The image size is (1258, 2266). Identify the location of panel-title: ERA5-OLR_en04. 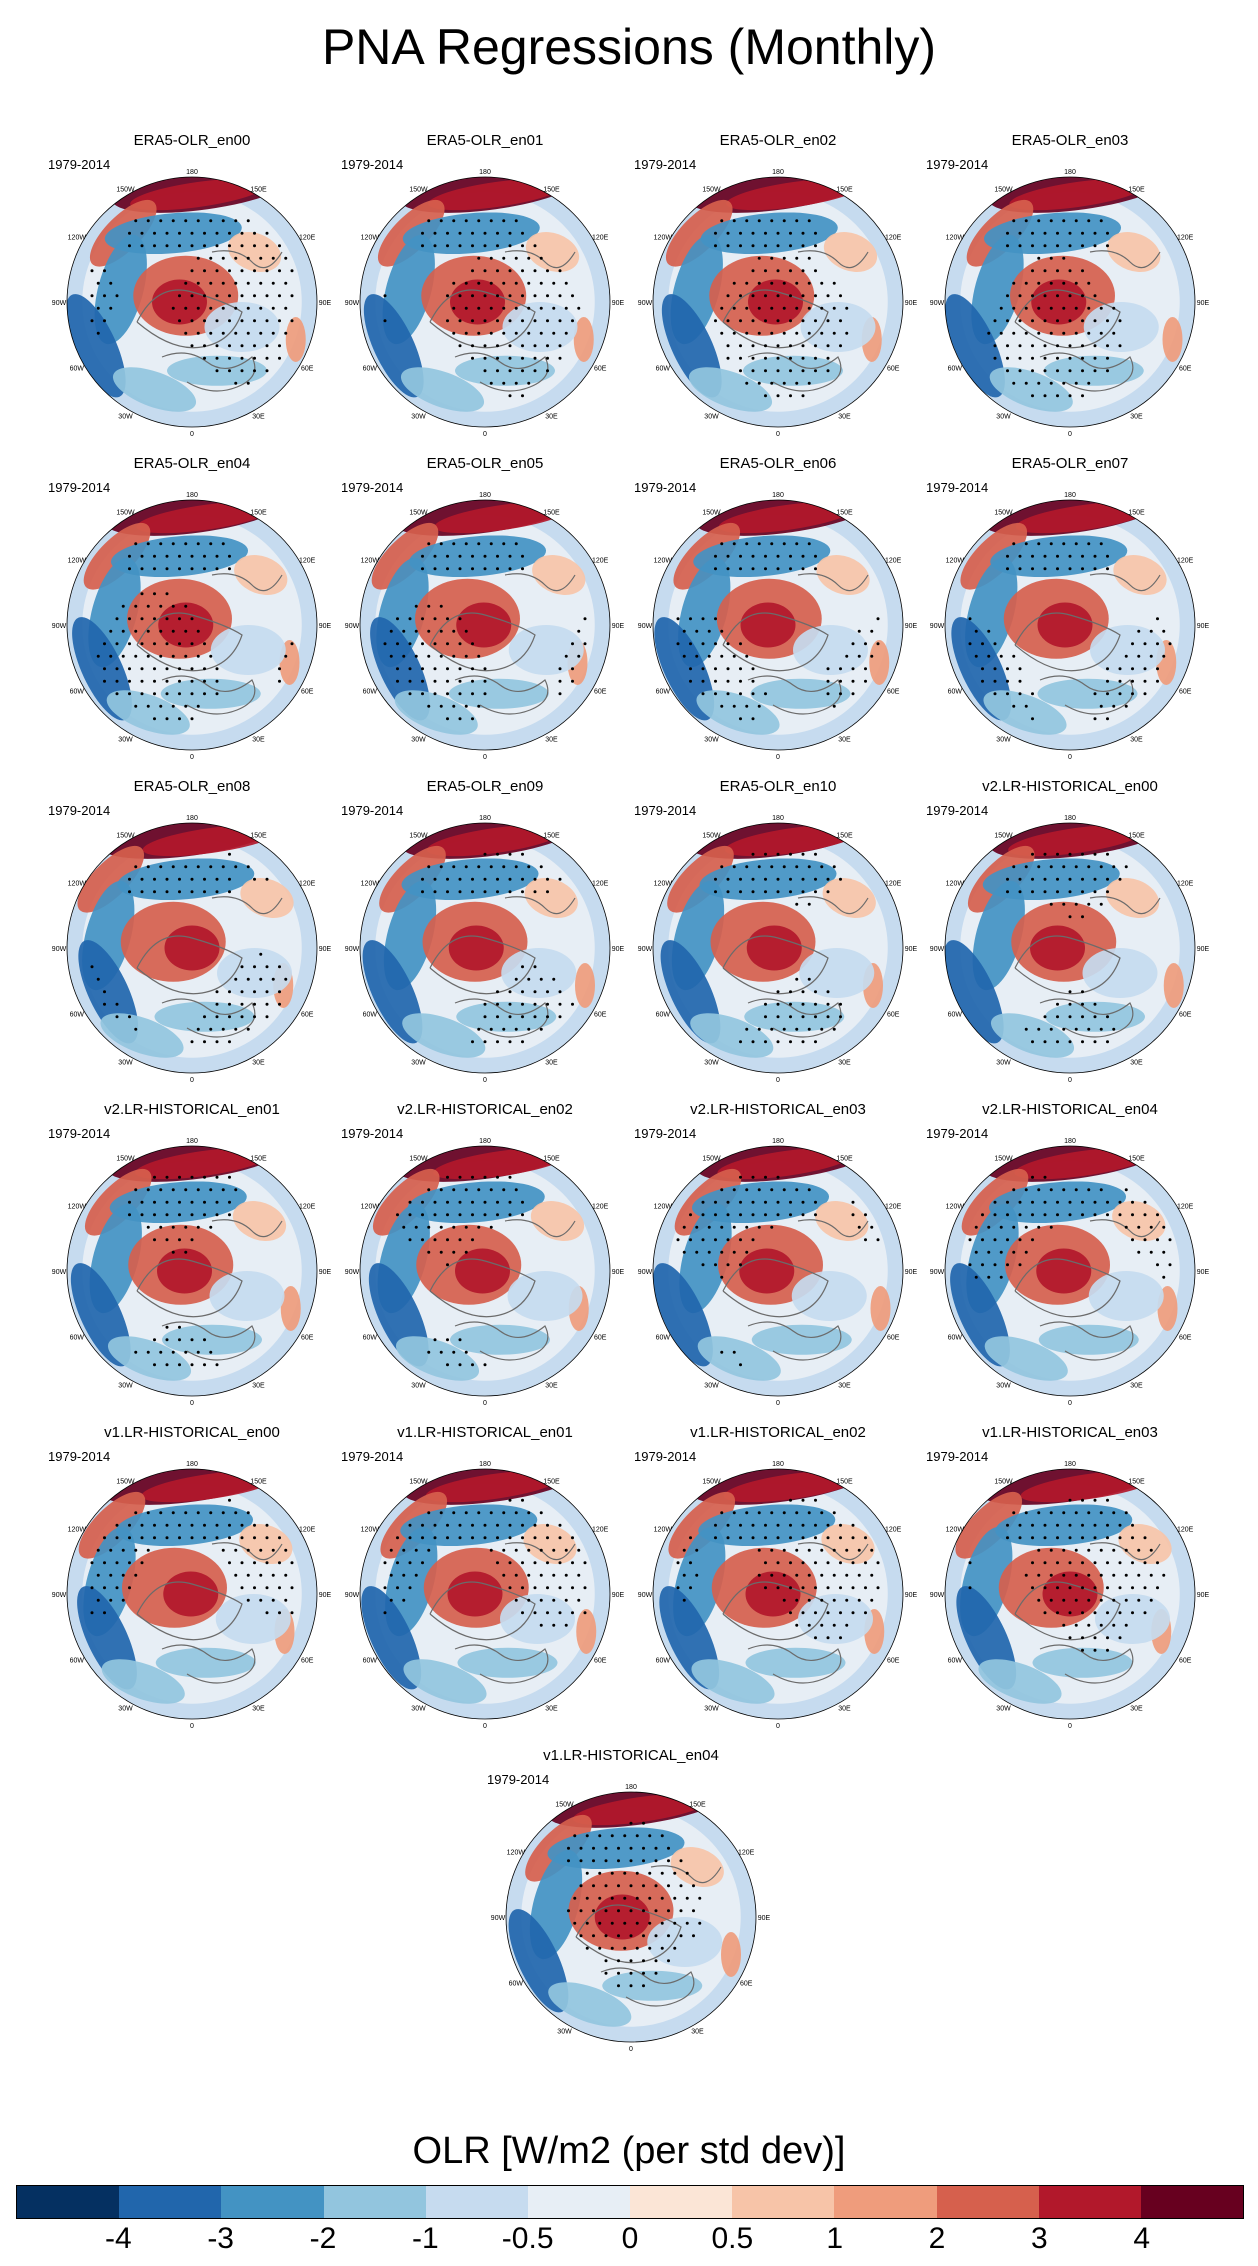
(192, 463).